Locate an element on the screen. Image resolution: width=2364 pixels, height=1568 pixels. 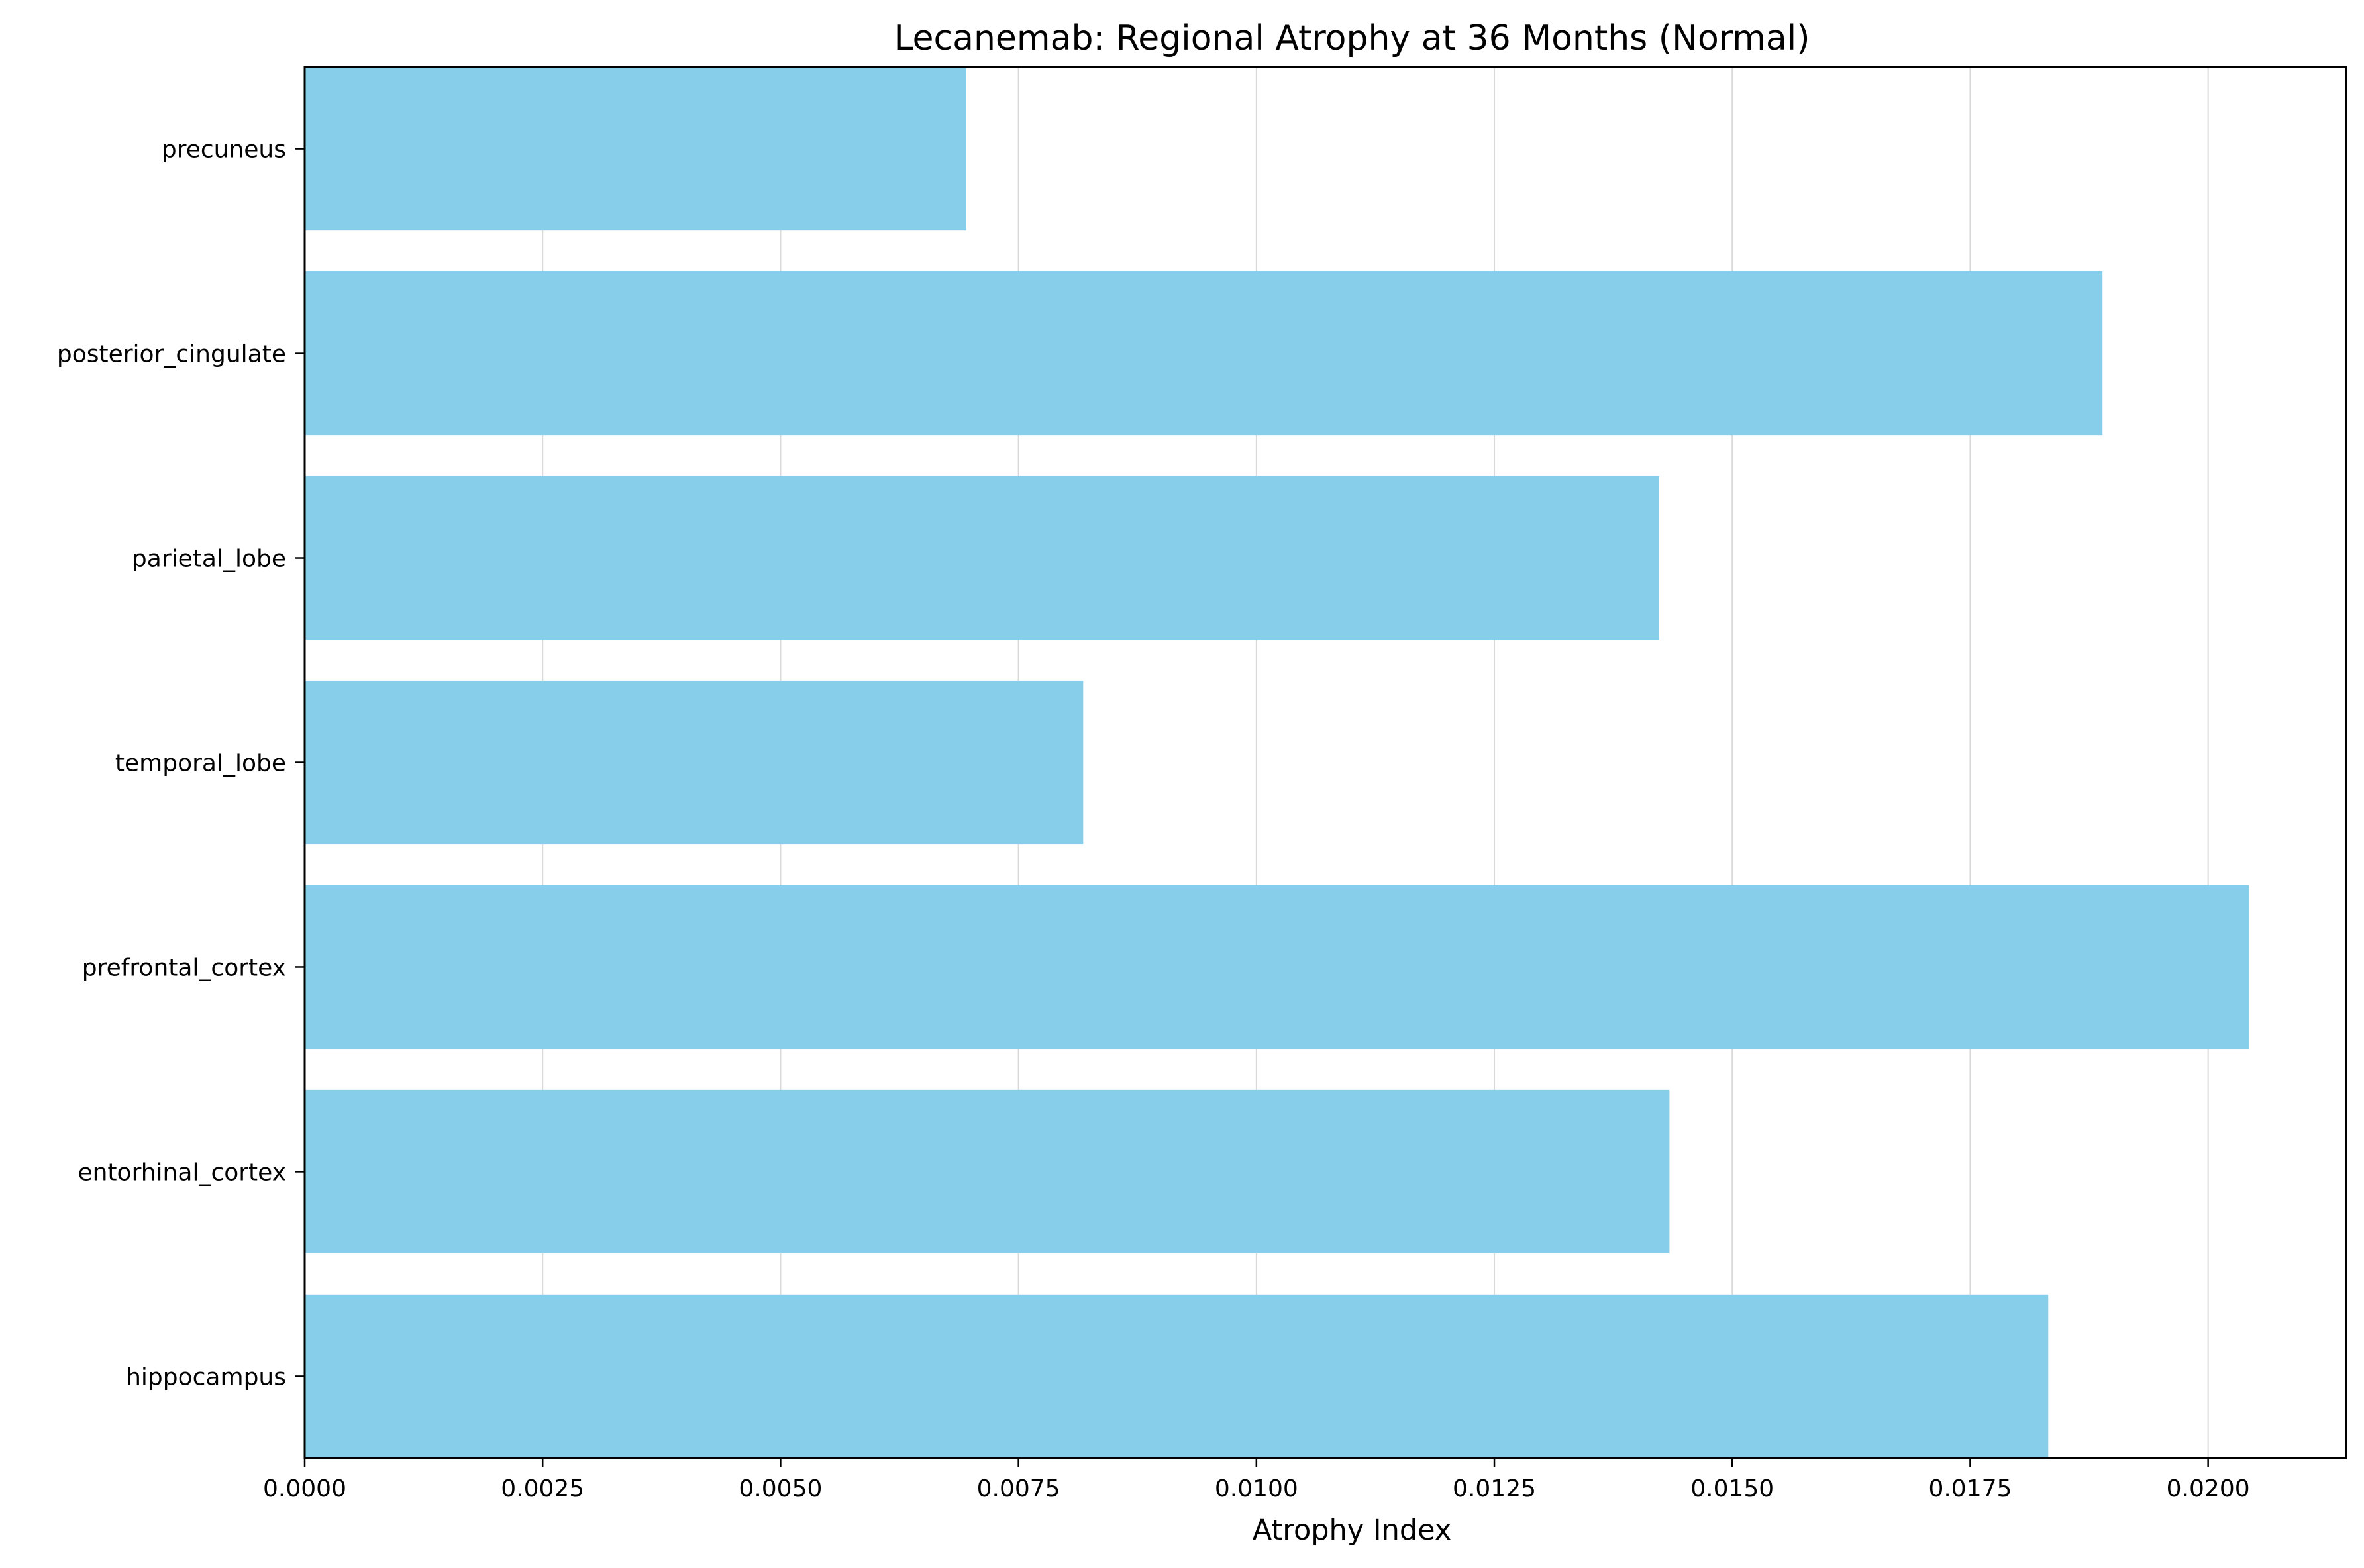
x-tick-label: 0.0125 is located at coordinates (1494, 1488).